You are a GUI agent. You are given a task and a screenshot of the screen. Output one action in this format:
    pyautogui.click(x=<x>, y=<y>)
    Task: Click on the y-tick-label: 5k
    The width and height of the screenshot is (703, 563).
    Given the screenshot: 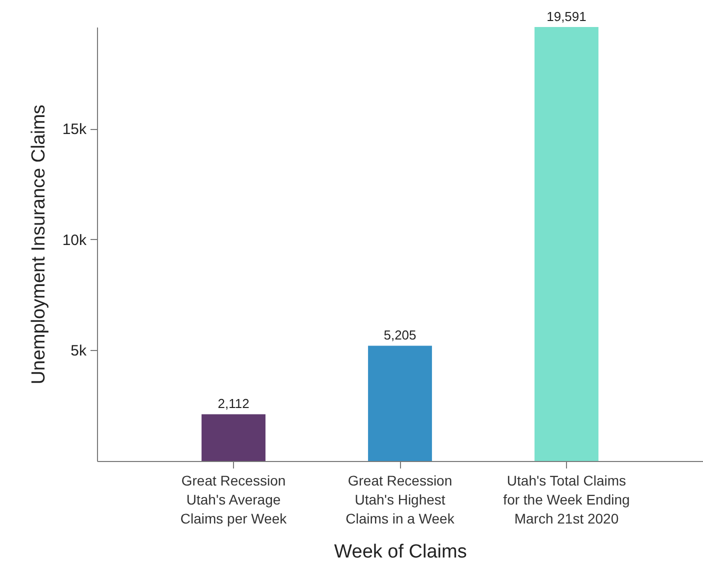 What is the action you would take?
    pyautogui.click(x=78, y=351)
    